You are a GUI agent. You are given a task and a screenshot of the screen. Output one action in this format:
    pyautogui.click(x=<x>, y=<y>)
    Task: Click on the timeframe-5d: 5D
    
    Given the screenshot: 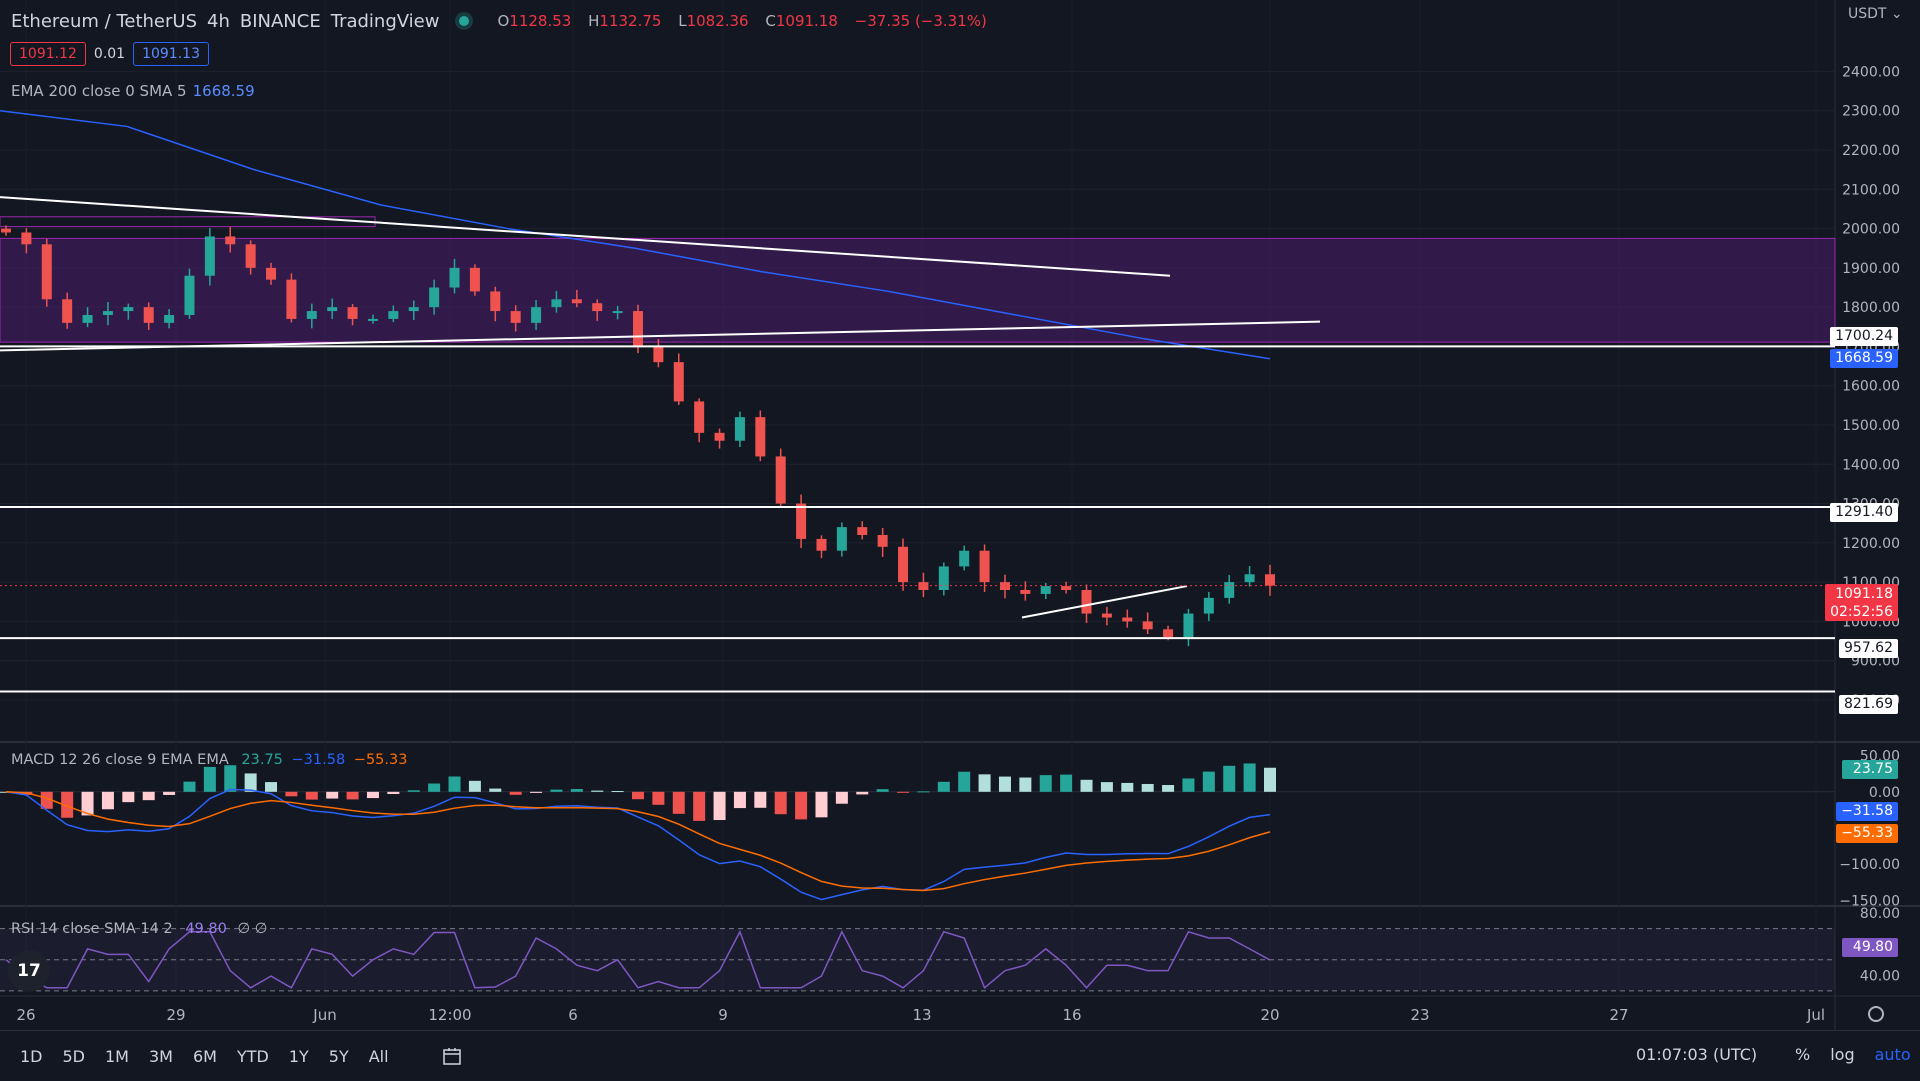 What is the action you would take?
    pyautogui.click(x=74, y=1056)
    